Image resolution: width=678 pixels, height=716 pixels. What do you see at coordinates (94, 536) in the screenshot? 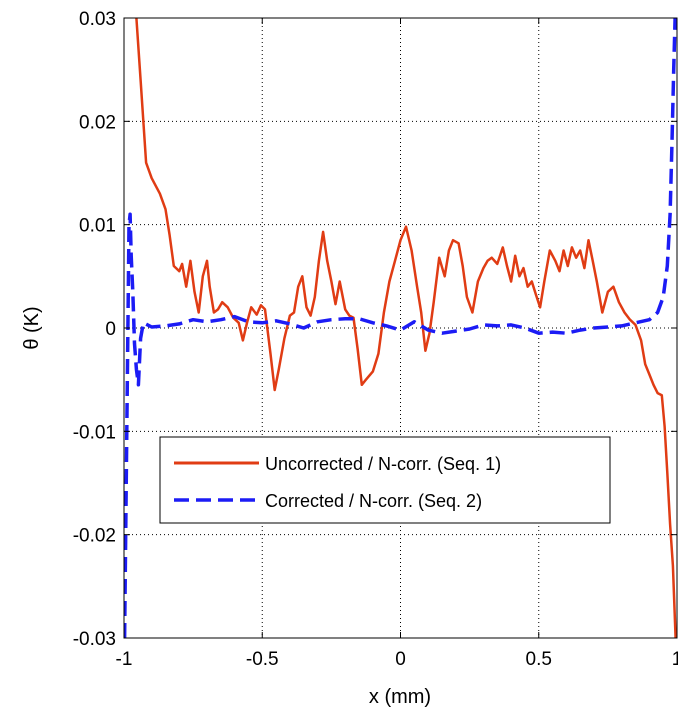
I see `y-tick-label: -0.02` at bounding box center [94, 536].